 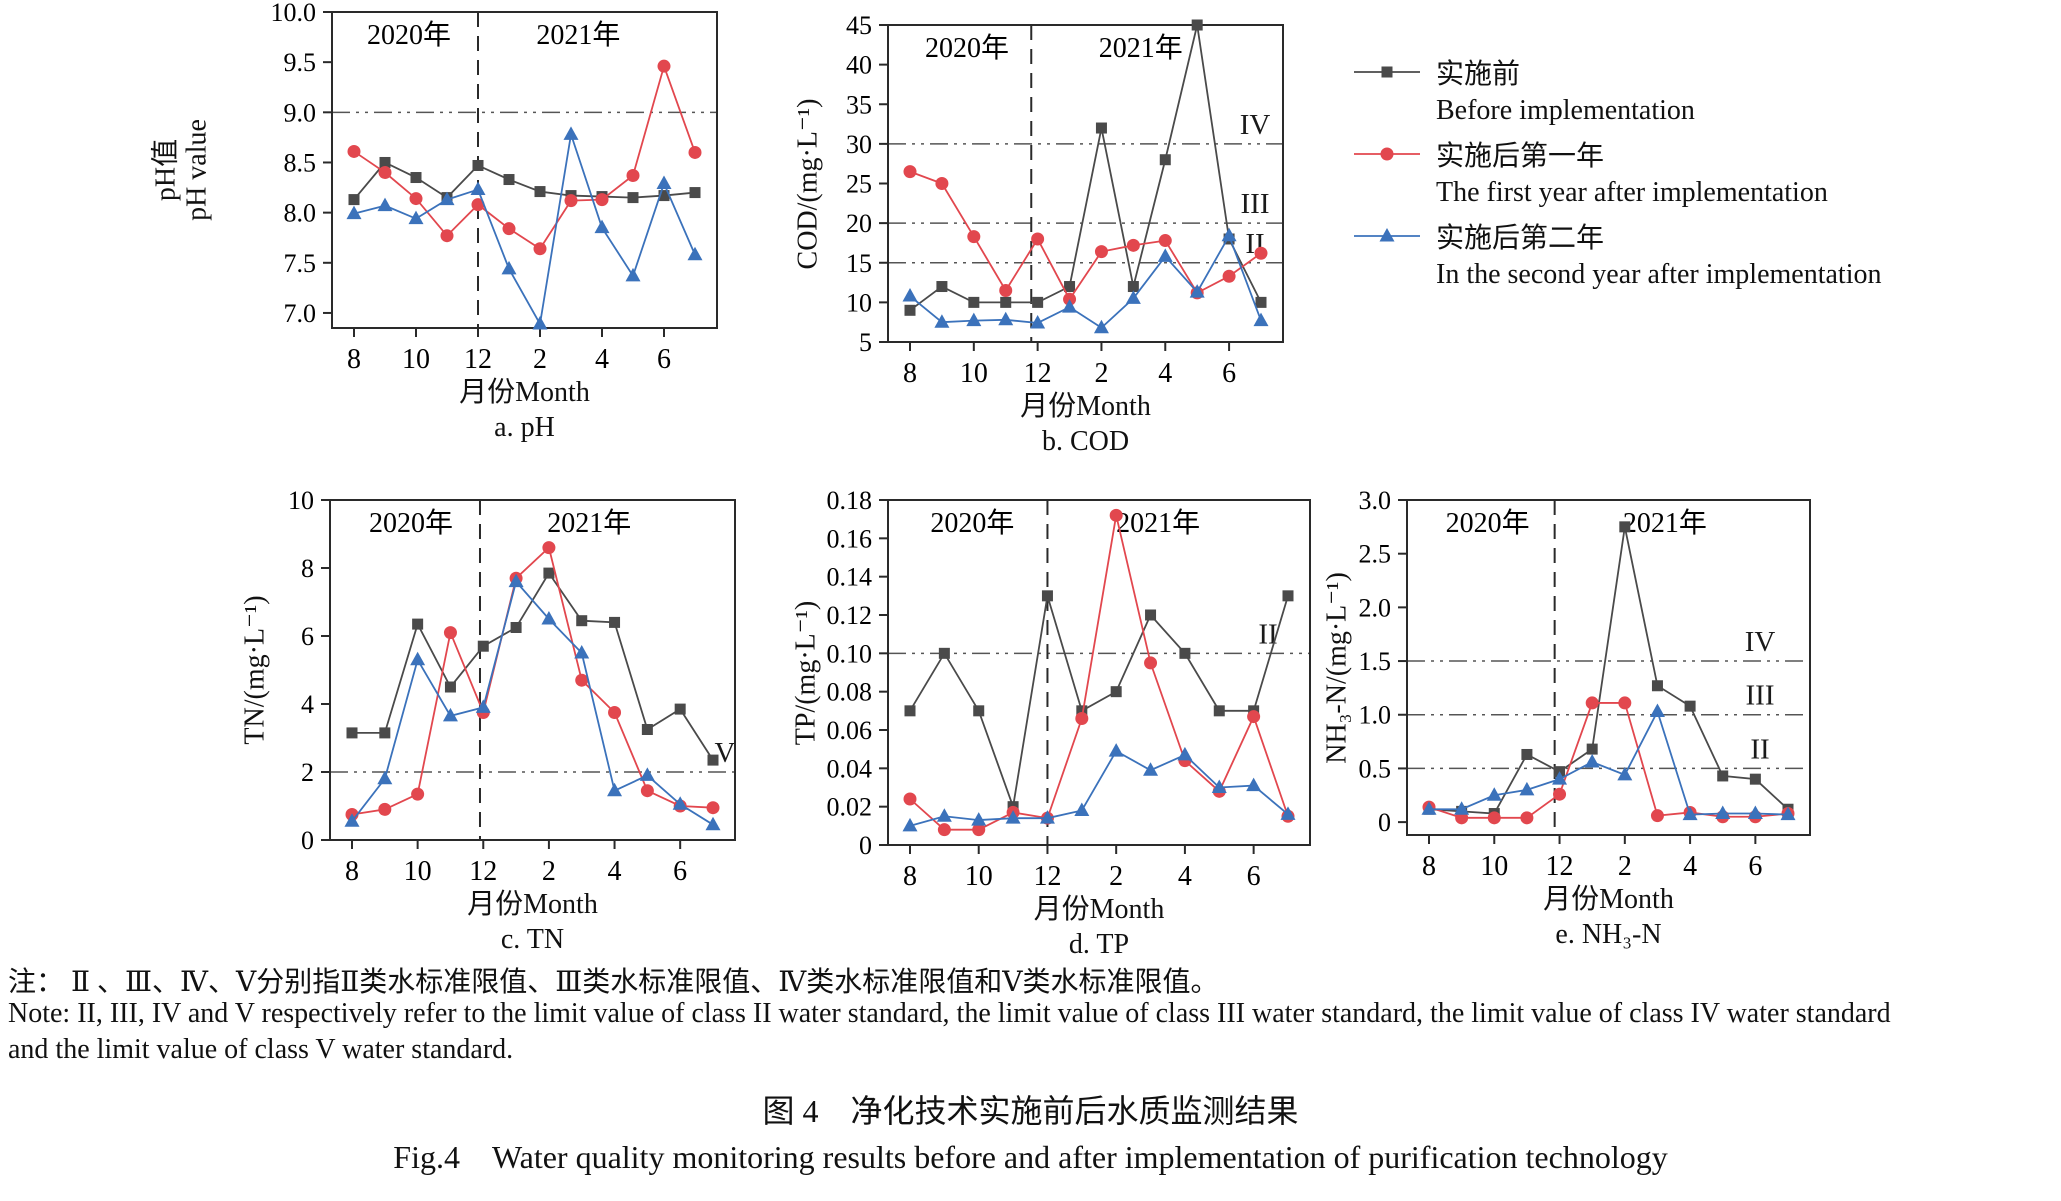 I want to click on series-line-year1, so click(x=524, y=156).